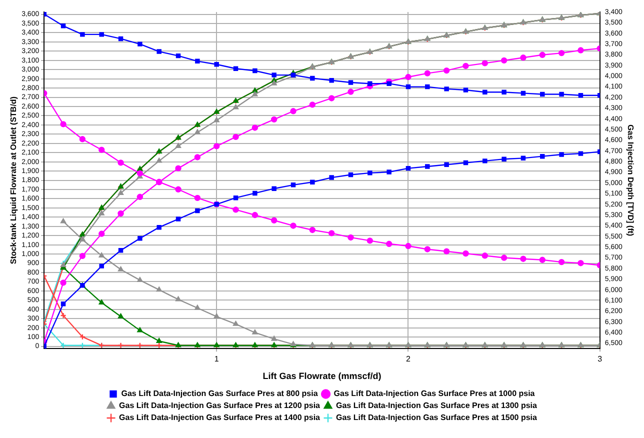 This screenshot has height=438, width=644. I want to click on x-axis-title: Lift Gas Flowrate (mmscf/d), so click(322, 376).